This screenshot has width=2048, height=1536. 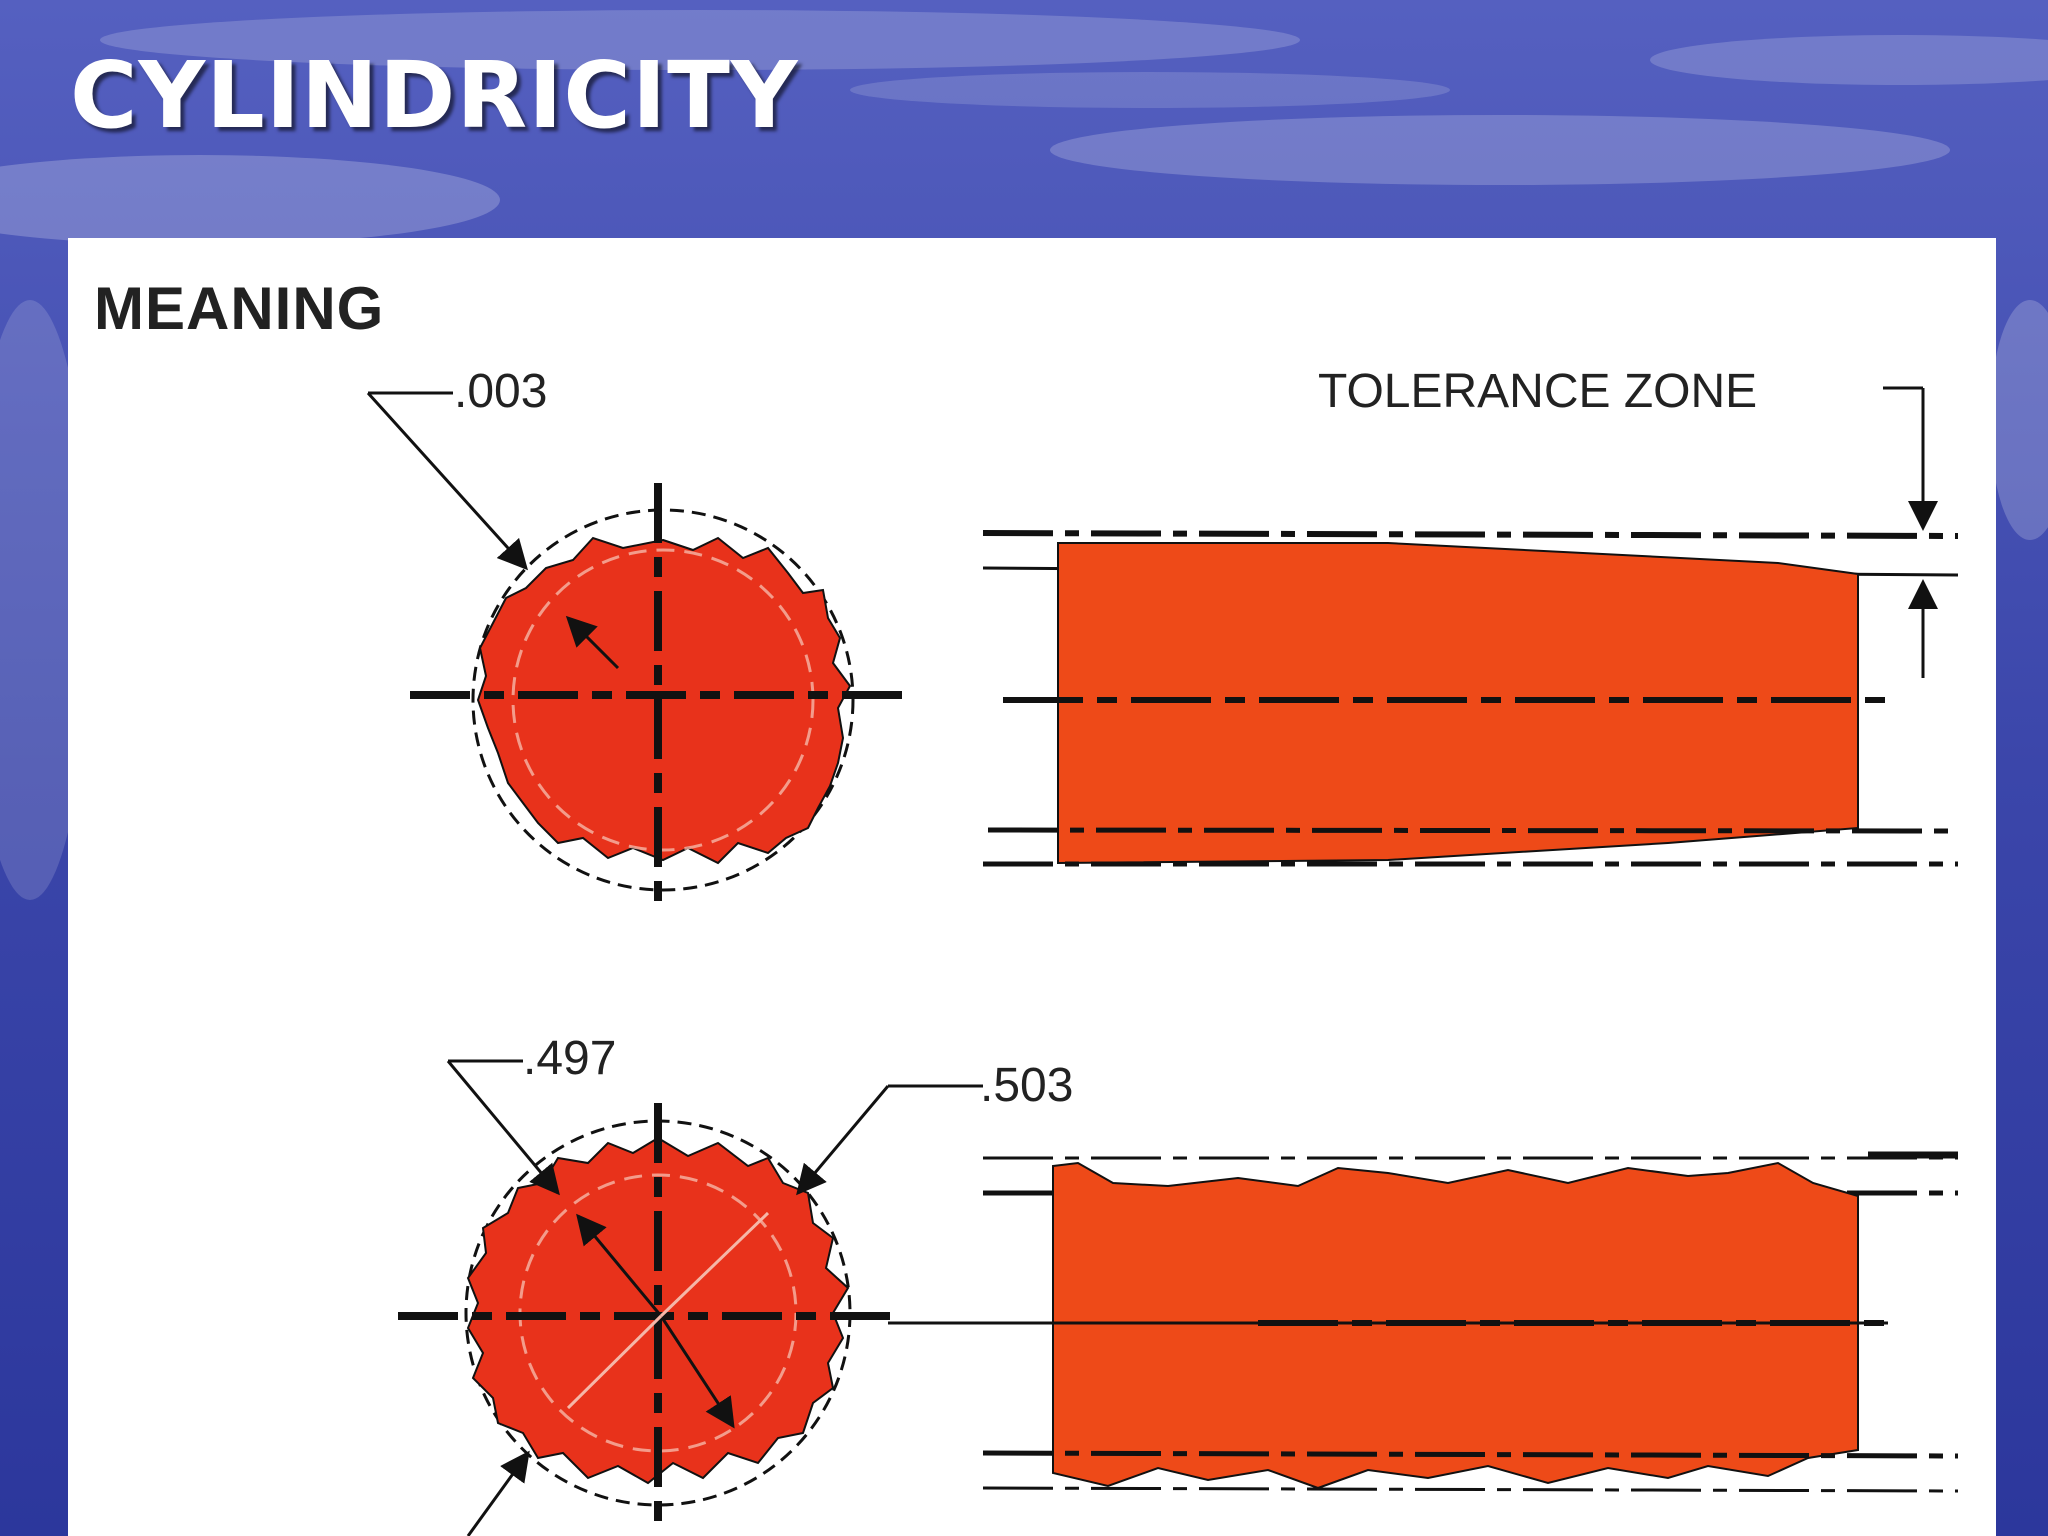 I want to click on bottom-diameter-leaders, so click(x=714, y=1297).